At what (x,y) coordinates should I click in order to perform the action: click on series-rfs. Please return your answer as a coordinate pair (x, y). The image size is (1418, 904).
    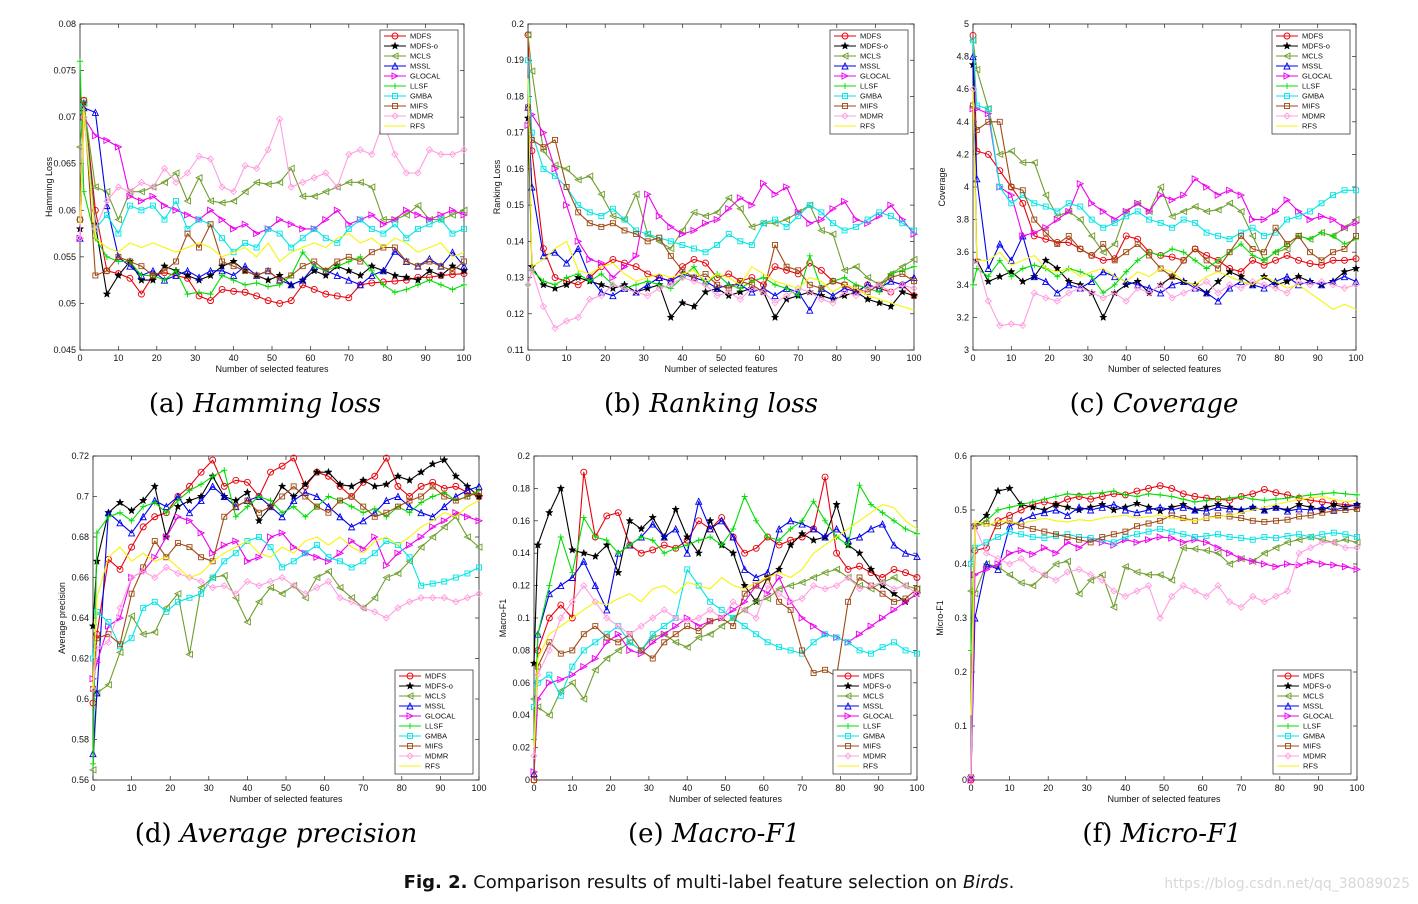
    Looking at the image, I should click on (286, 594).